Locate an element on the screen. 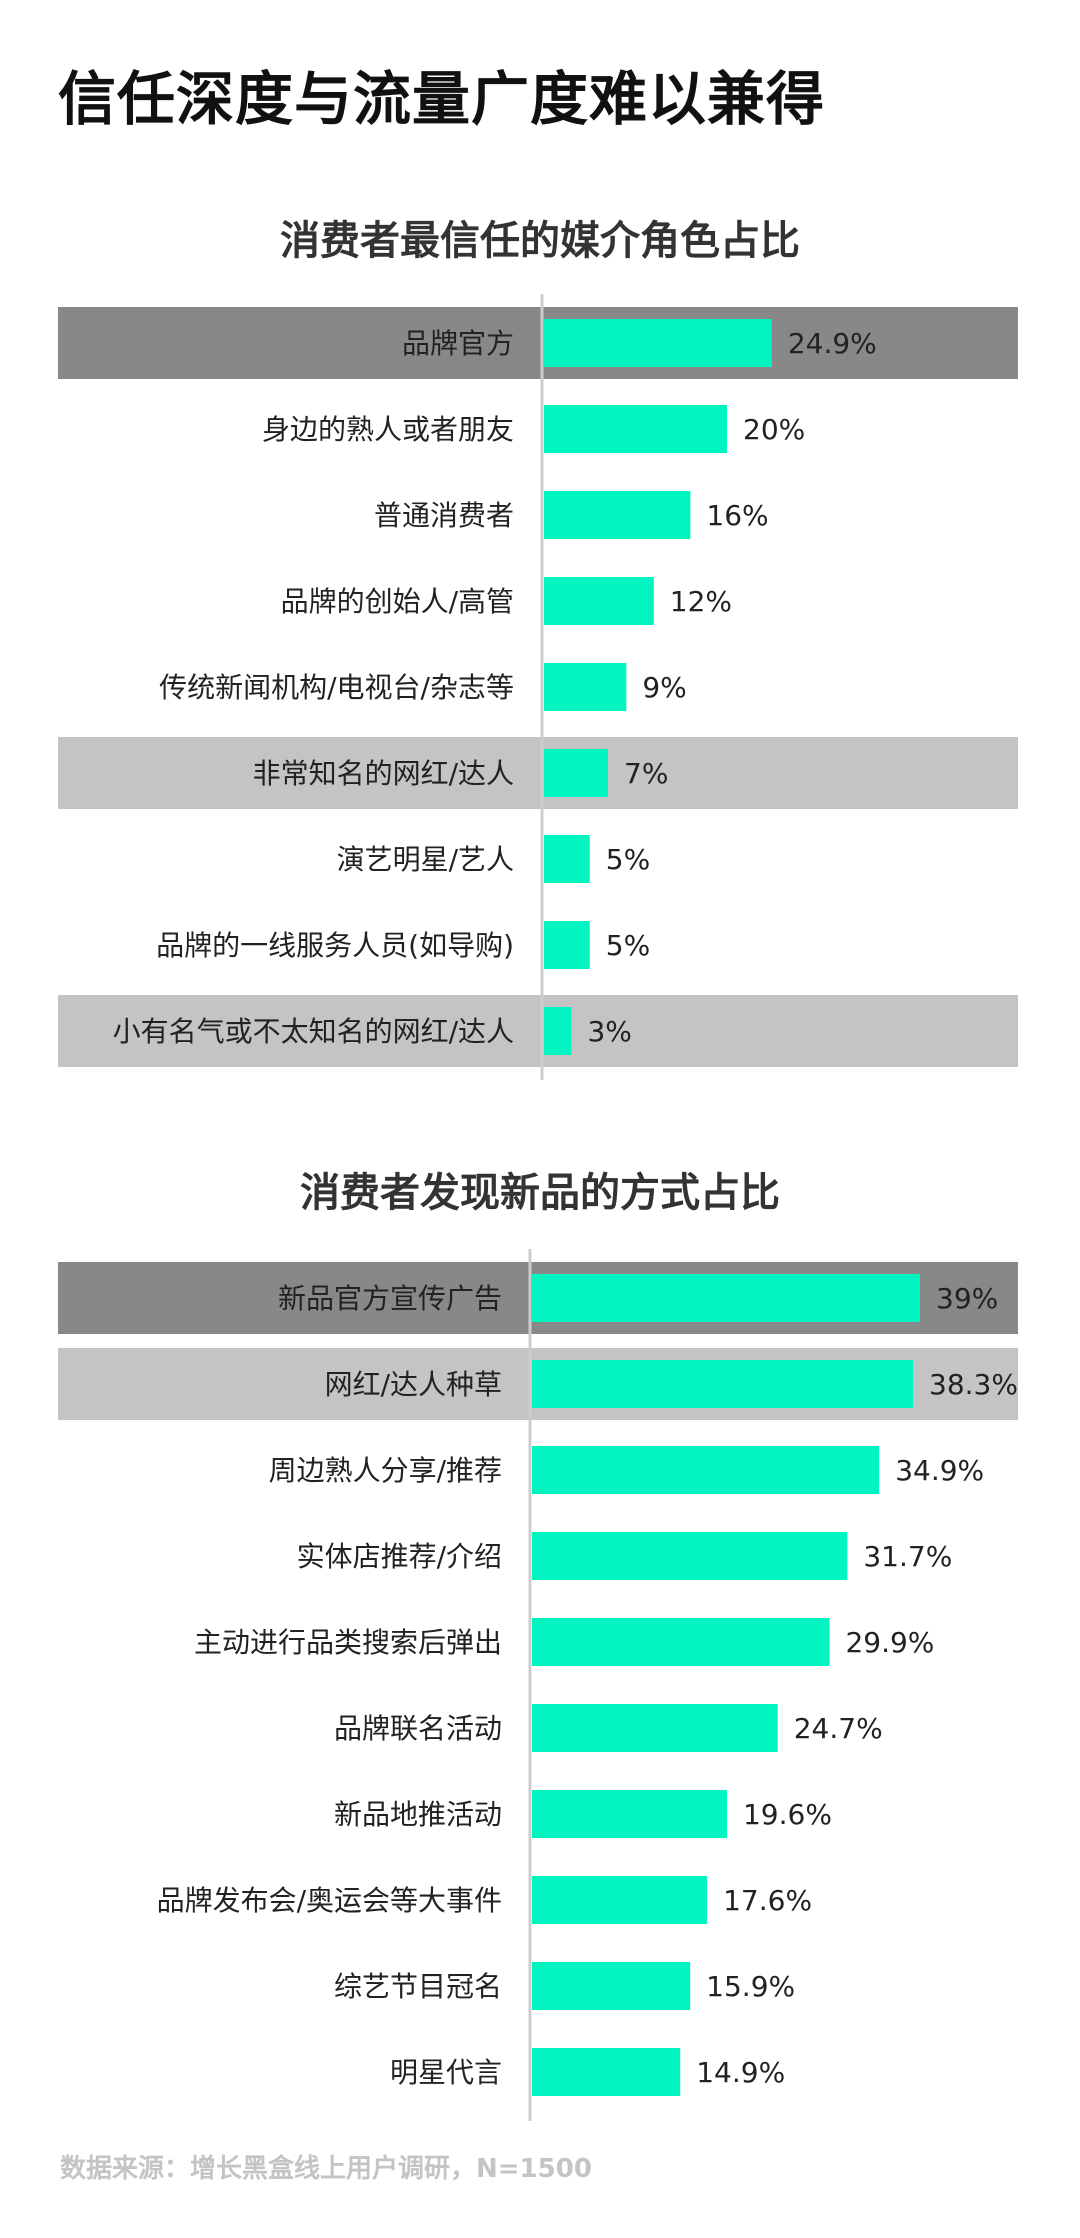 Image resolution: width=1080 pixels, height=2238 pixels. source-note: 数据来源：增长黑盒线上用户调研，N=1500 is located at coordinates (326, 2169).